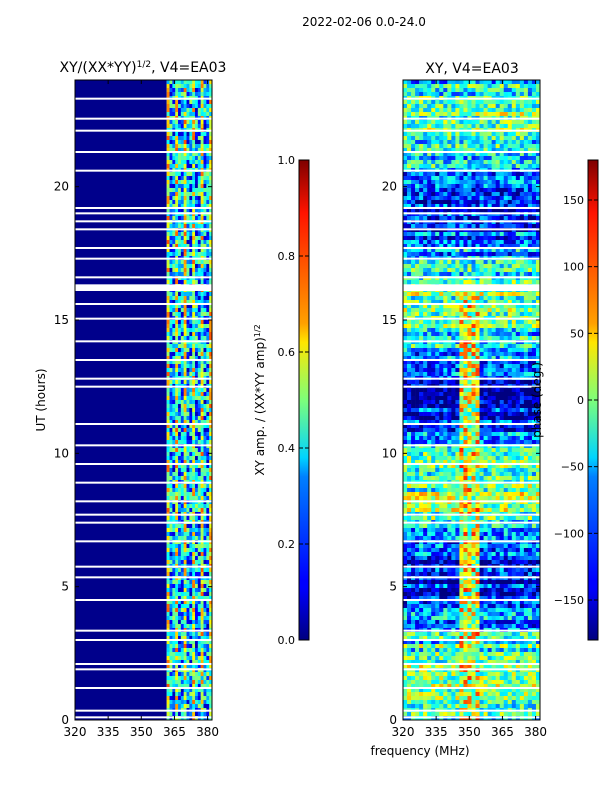 The width and height of the screenshot is (600, 800). Describe the element at coordinates (61, 453) in the screenshot. I see `y-tick-label: 10` at that location.